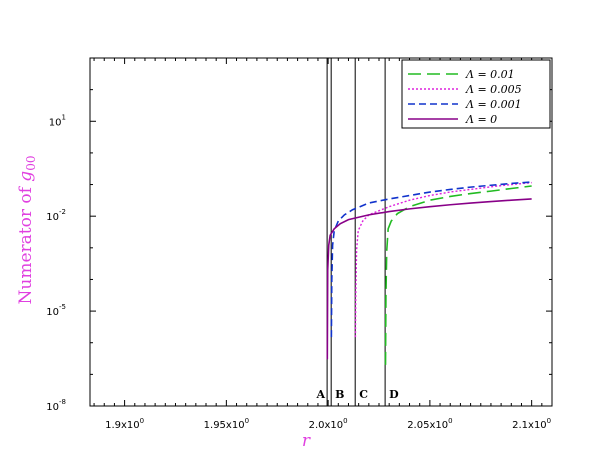  Describe the element at coordinates (26, 243) in the screenshot. I see `y-axis-label-main: Numerator of` at that location.